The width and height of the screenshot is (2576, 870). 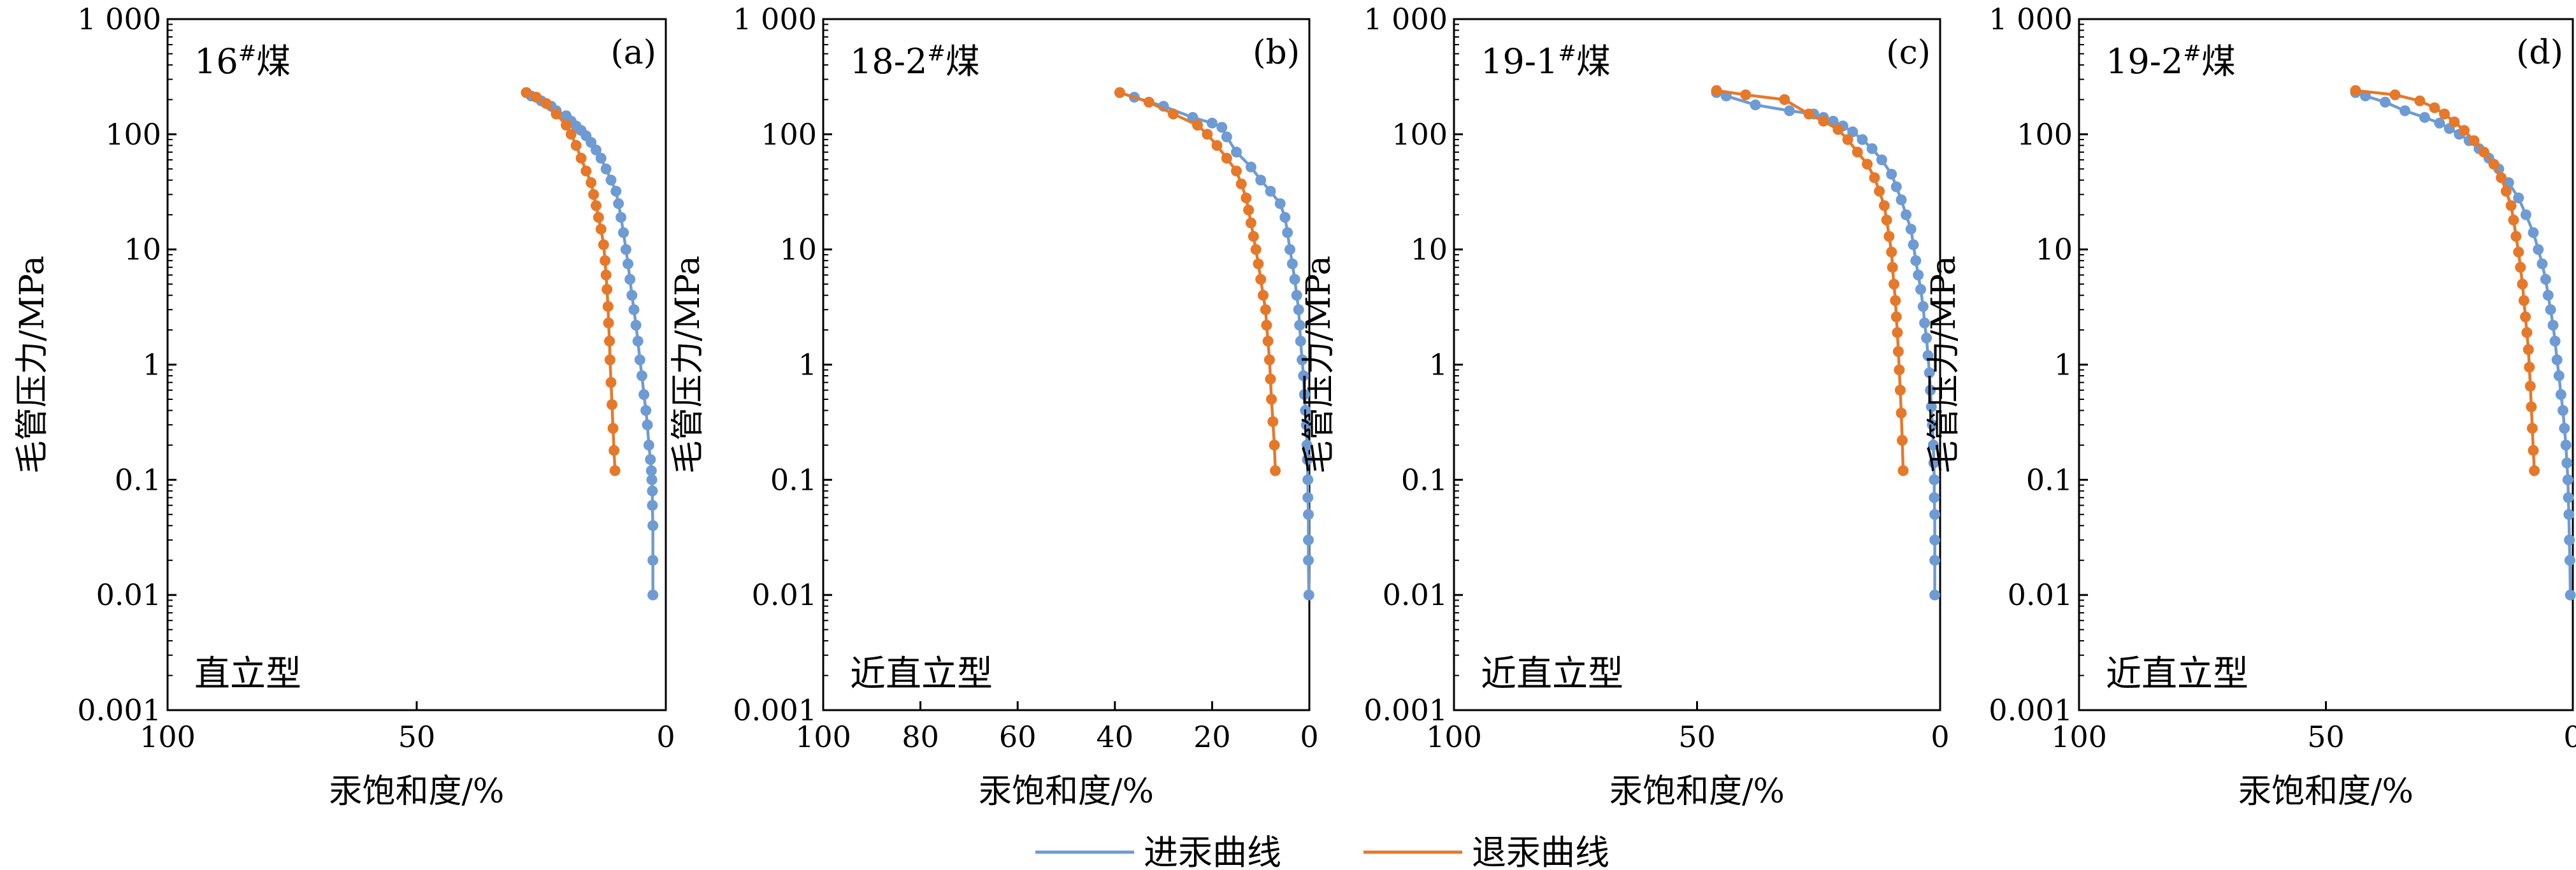 I want to click on x-tick-label: 80, so click(x=921, y=737).